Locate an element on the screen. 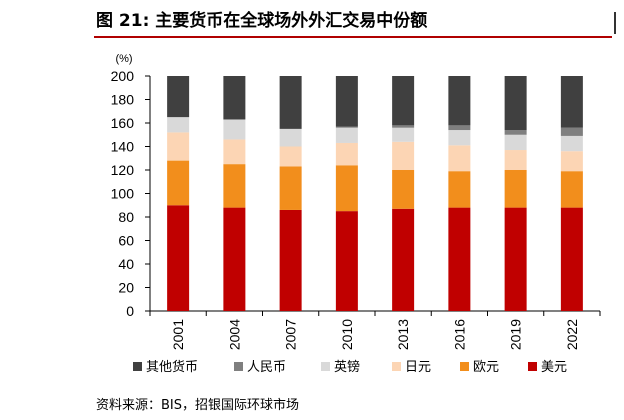  x-tick-label: 2004 is located at coordinates (234, 334).